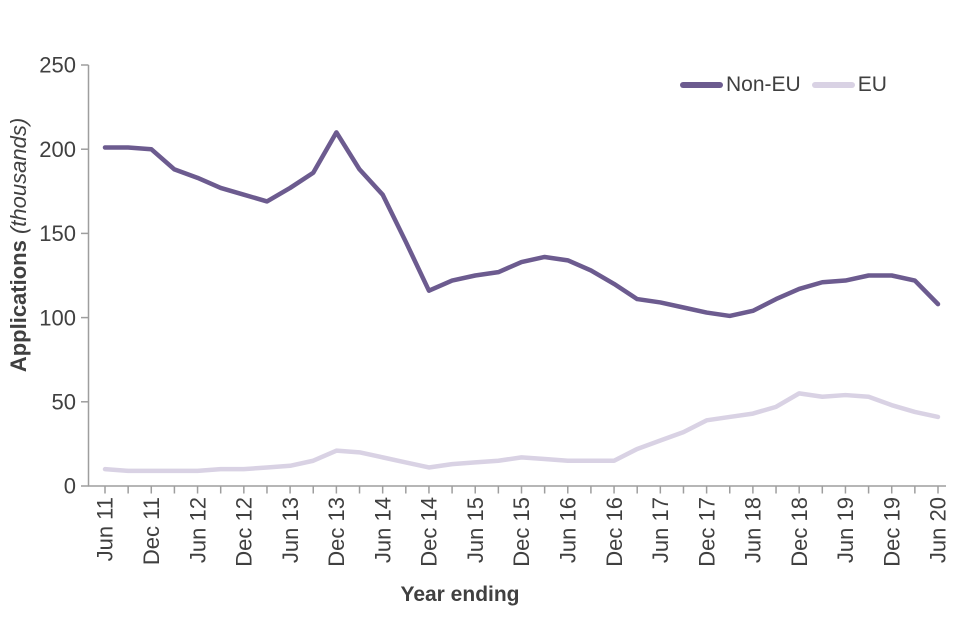 The image size is (960, 640). I want to click on y-axis-title-unit: (thousands), so click(18, 176).